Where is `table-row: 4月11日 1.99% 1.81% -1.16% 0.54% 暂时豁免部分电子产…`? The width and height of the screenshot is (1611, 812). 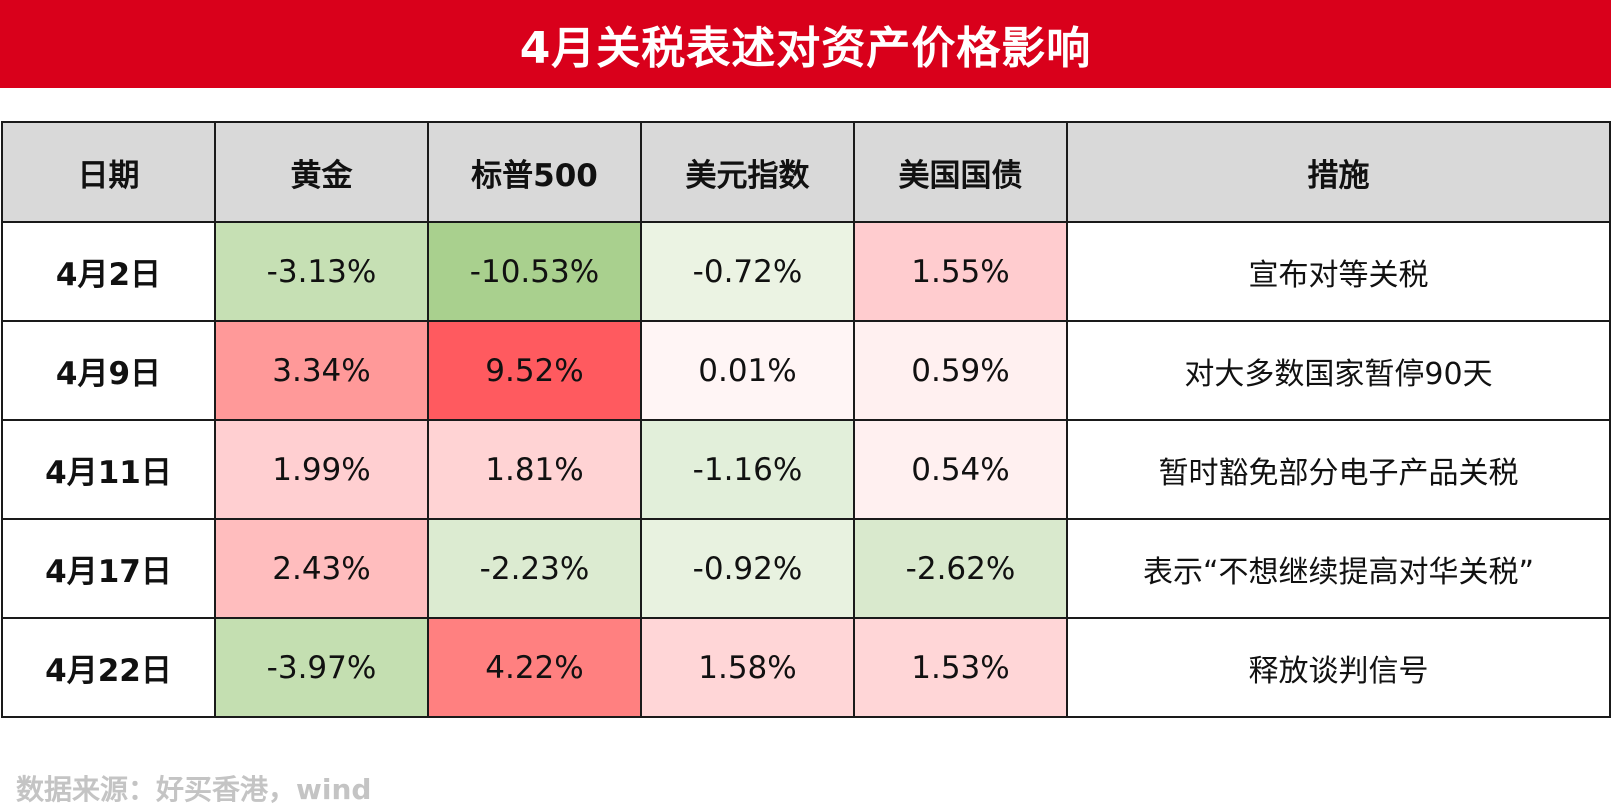 table-row: 4月11日 1.99% 1.81% -1.16% 0.54% 暂时豁免部分电子产… is located at coordinates (806, 469).